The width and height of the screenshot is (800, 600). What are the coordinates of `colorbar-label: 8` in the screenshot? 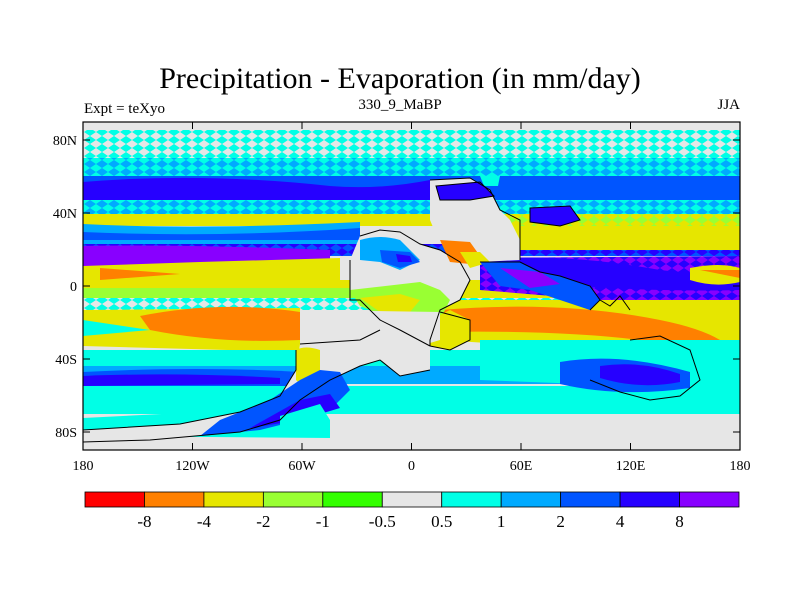 It's located at (679, 521).